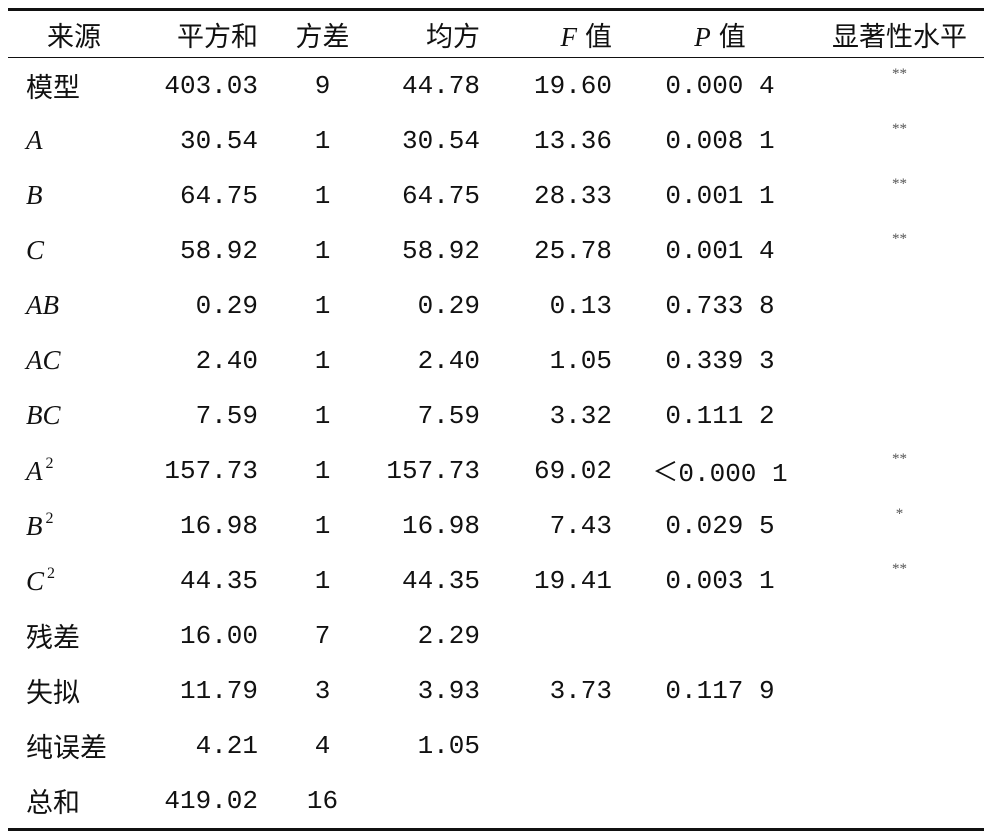 The height and width of the screenshot is (831, 992). Describe the element at coordinates (74, 360) in the screenshot. I see `row-label: AC` at that location.